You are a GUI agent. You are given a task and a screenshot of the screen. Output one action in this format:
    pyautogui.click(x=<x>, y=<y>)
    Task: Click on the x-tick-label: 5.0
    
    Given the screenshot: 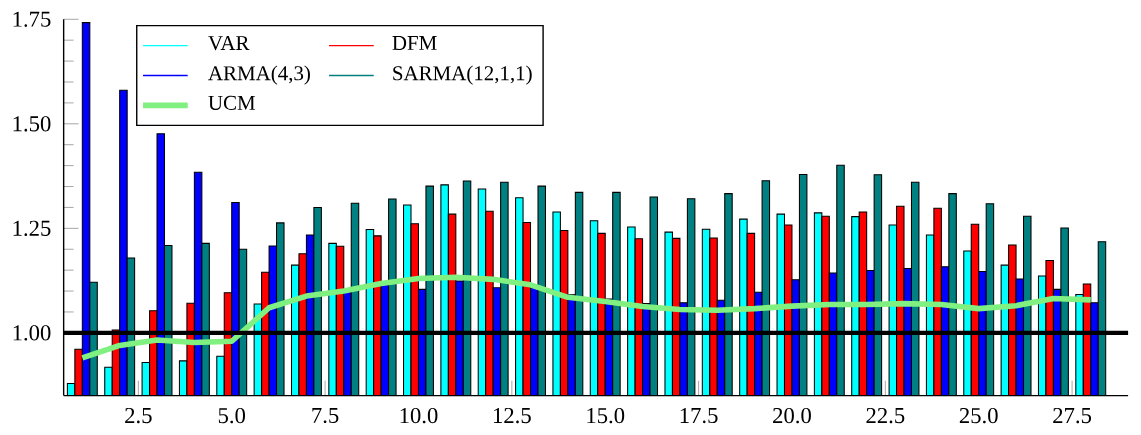 What is the action you would take?
    pyautogui.click(x=232, y=415)
    